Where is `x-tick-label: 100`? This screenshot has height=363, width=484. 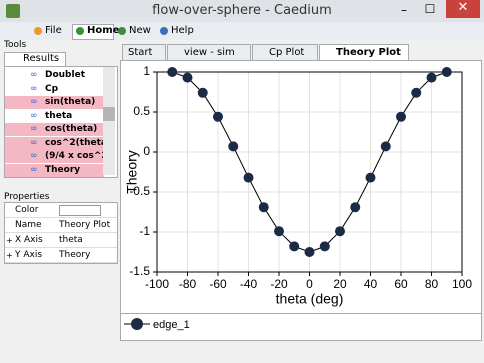 x-tick-label: 100 is located at coordinates (462, 284).